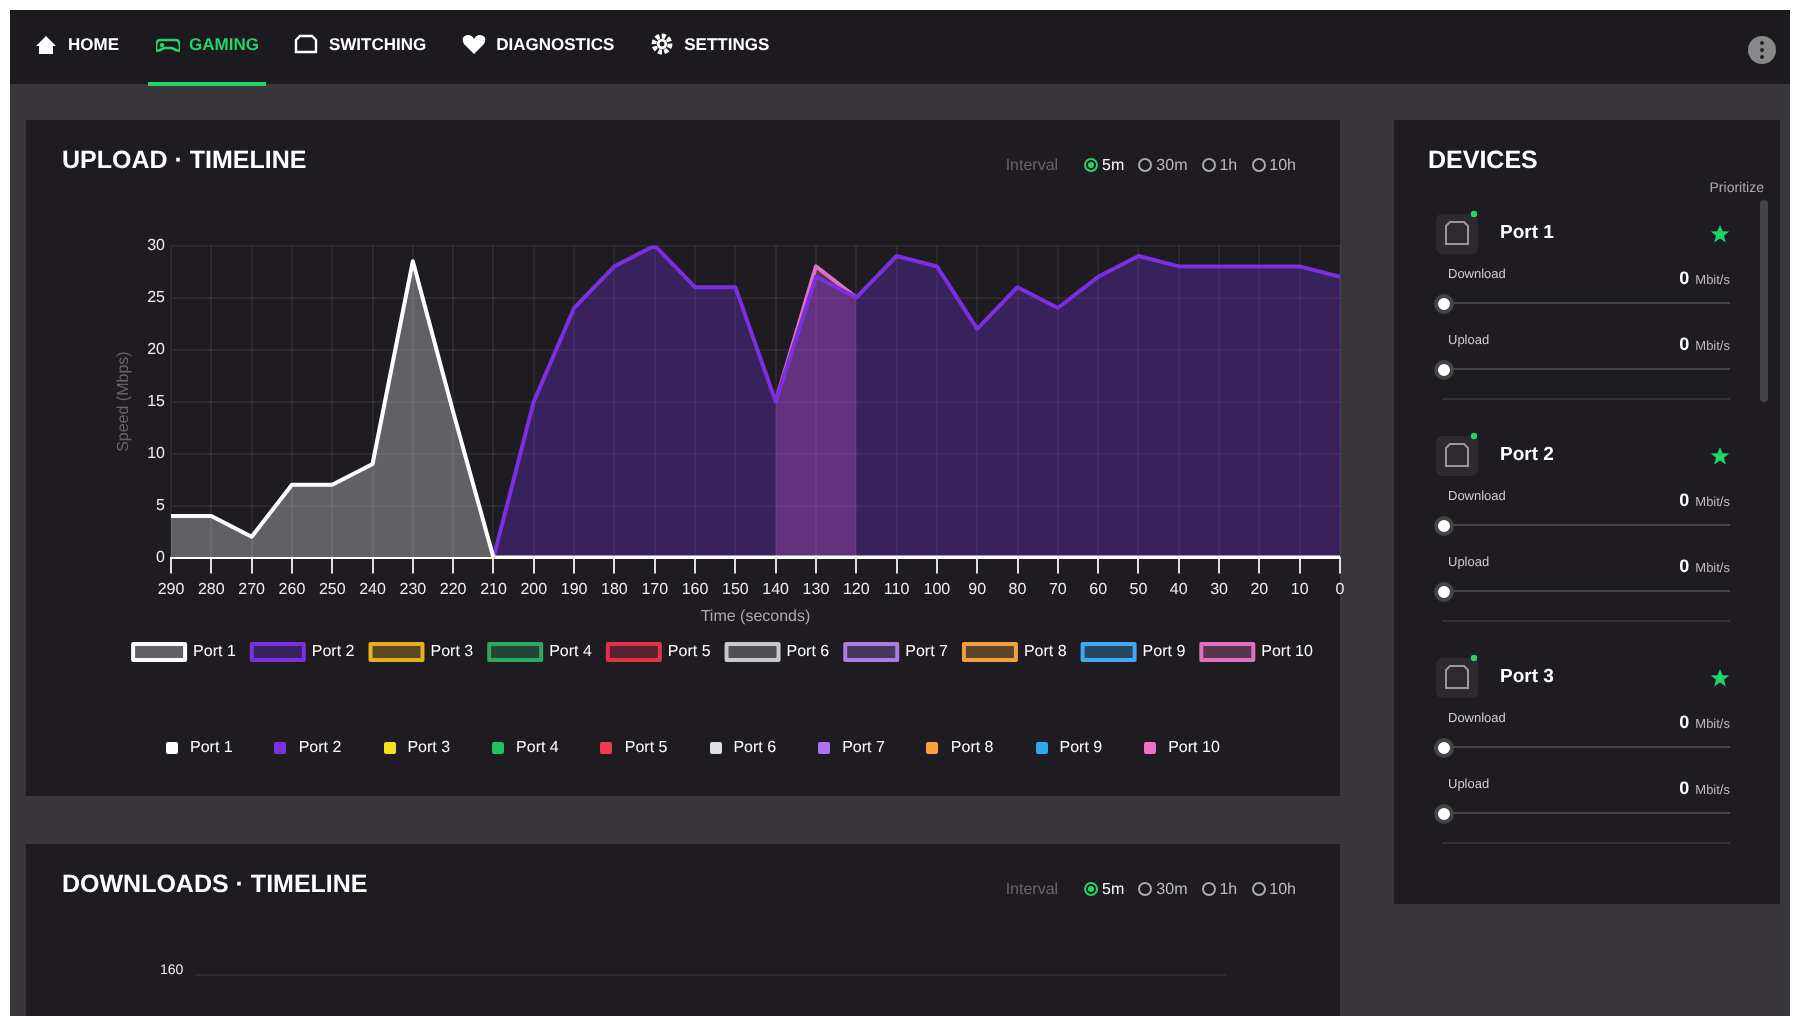  Describe the element at coordinates (292, 588) in the screenshot. I see `x-tick-label: 260` at that location.